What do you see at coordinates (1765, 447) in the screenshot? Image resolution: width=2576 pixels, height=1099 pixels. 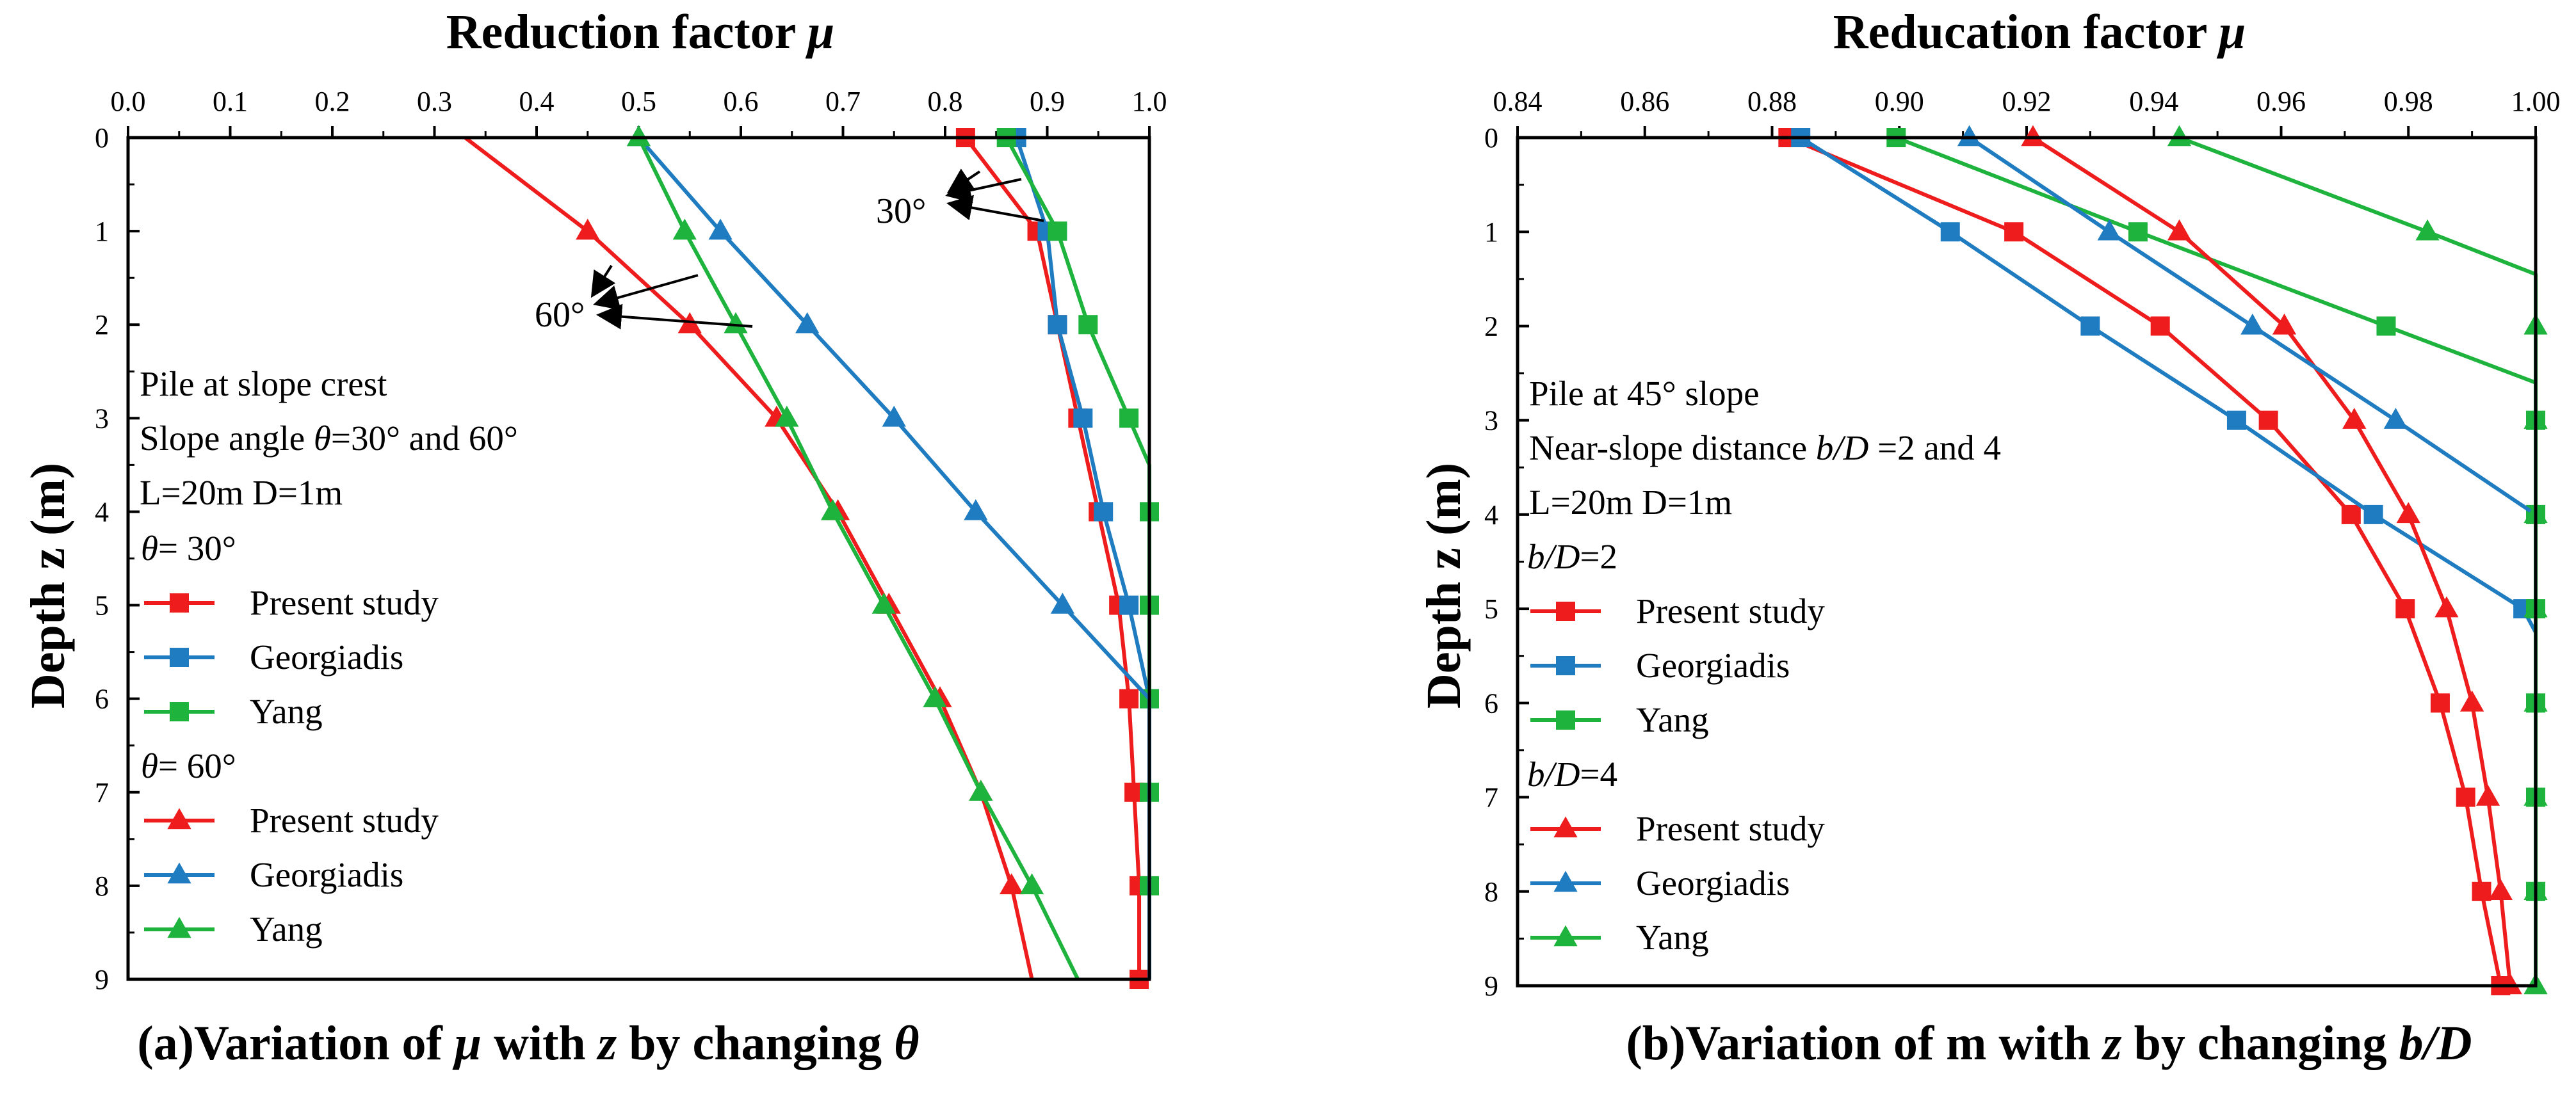 I see `panel-b-note-distance: Near-slope distance b/D =2 and 4` at bounding box center [1765, 447].